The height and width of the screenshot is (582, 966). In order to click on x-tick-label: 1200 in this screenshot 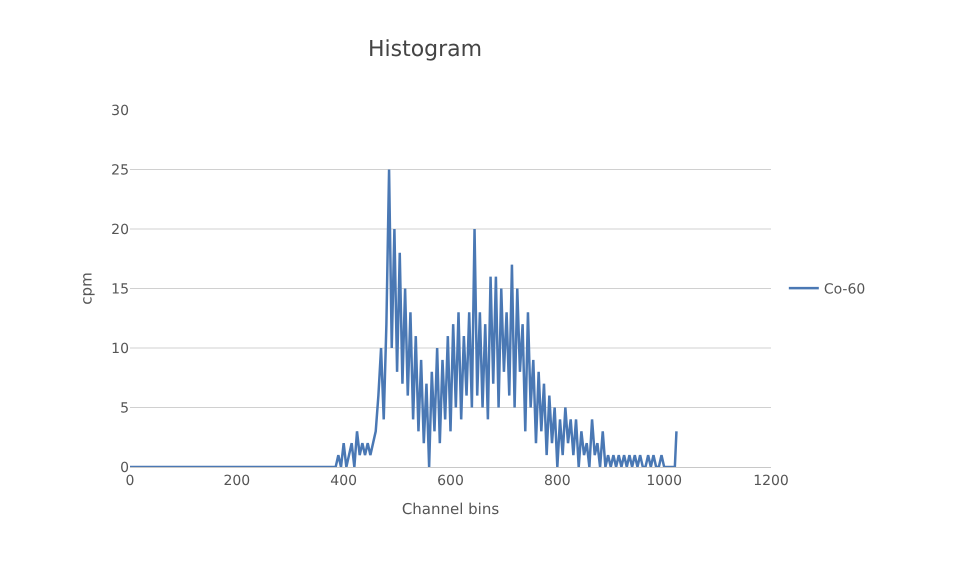, I will do `click(771, 480)`.